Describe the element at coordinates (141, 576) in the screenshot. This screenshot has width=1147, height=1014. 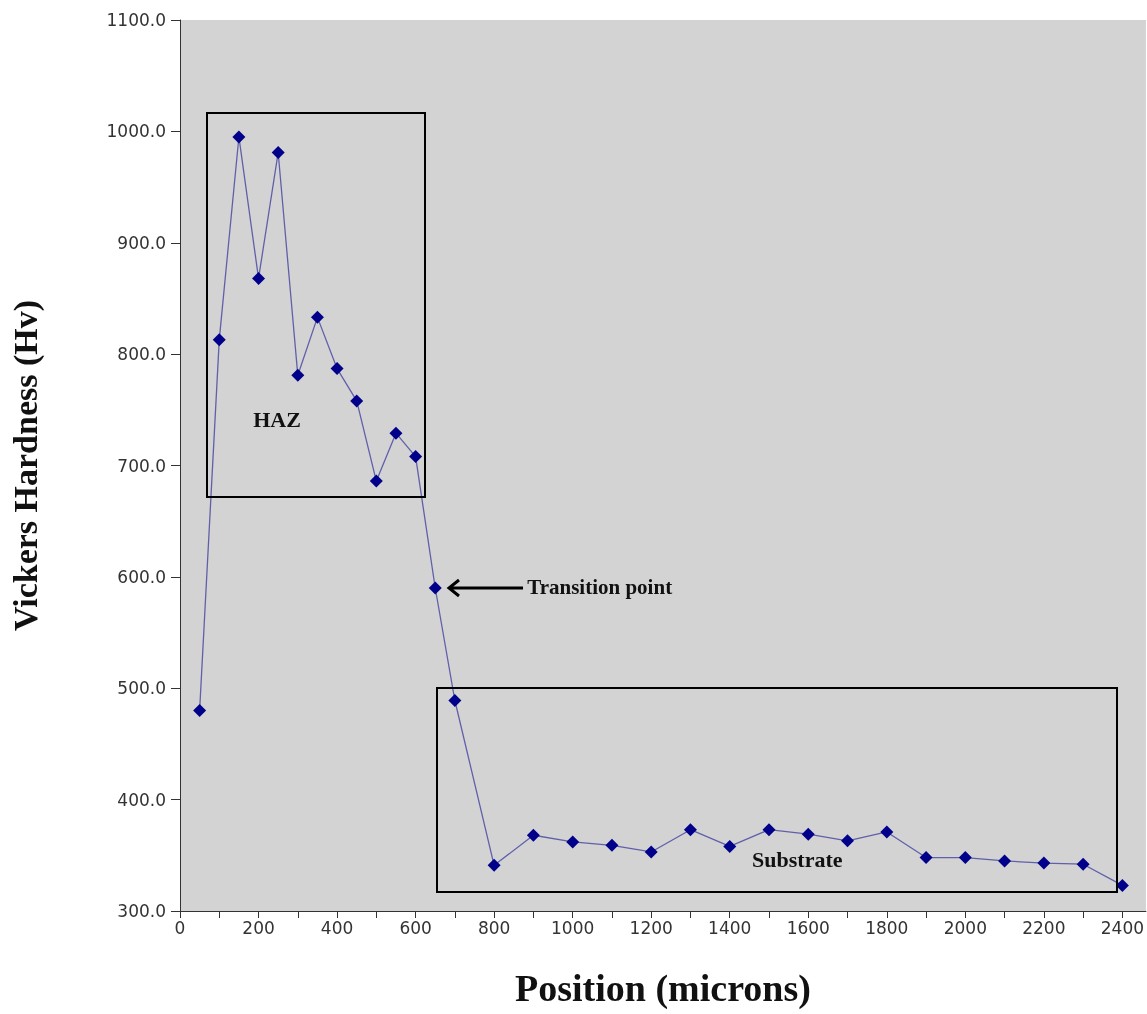
I see `y-tick-label: 600.0` at that location.